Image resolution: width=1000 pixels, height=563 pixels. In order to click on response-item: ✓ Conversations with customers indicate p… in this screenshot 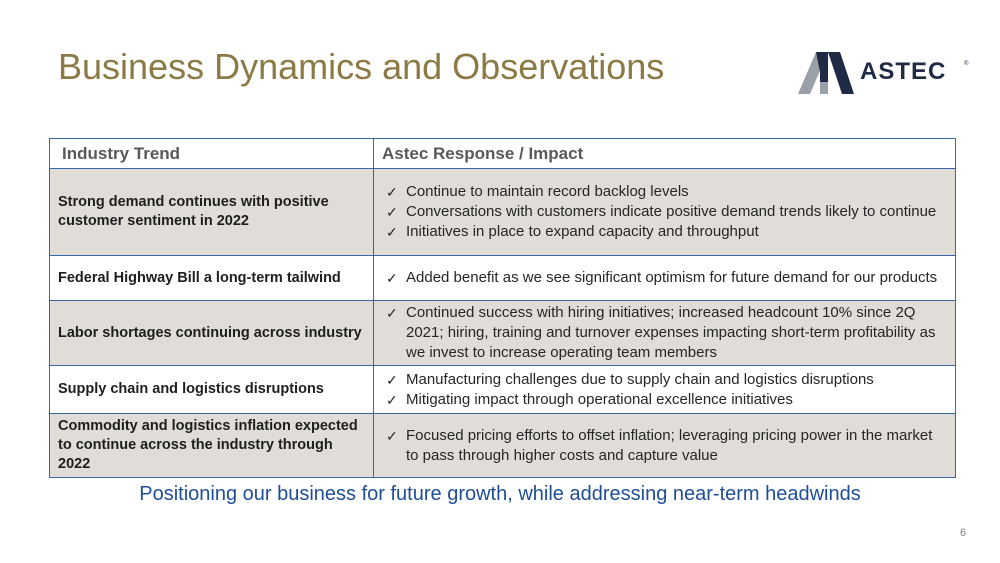, I will do `click(661, 211)`.